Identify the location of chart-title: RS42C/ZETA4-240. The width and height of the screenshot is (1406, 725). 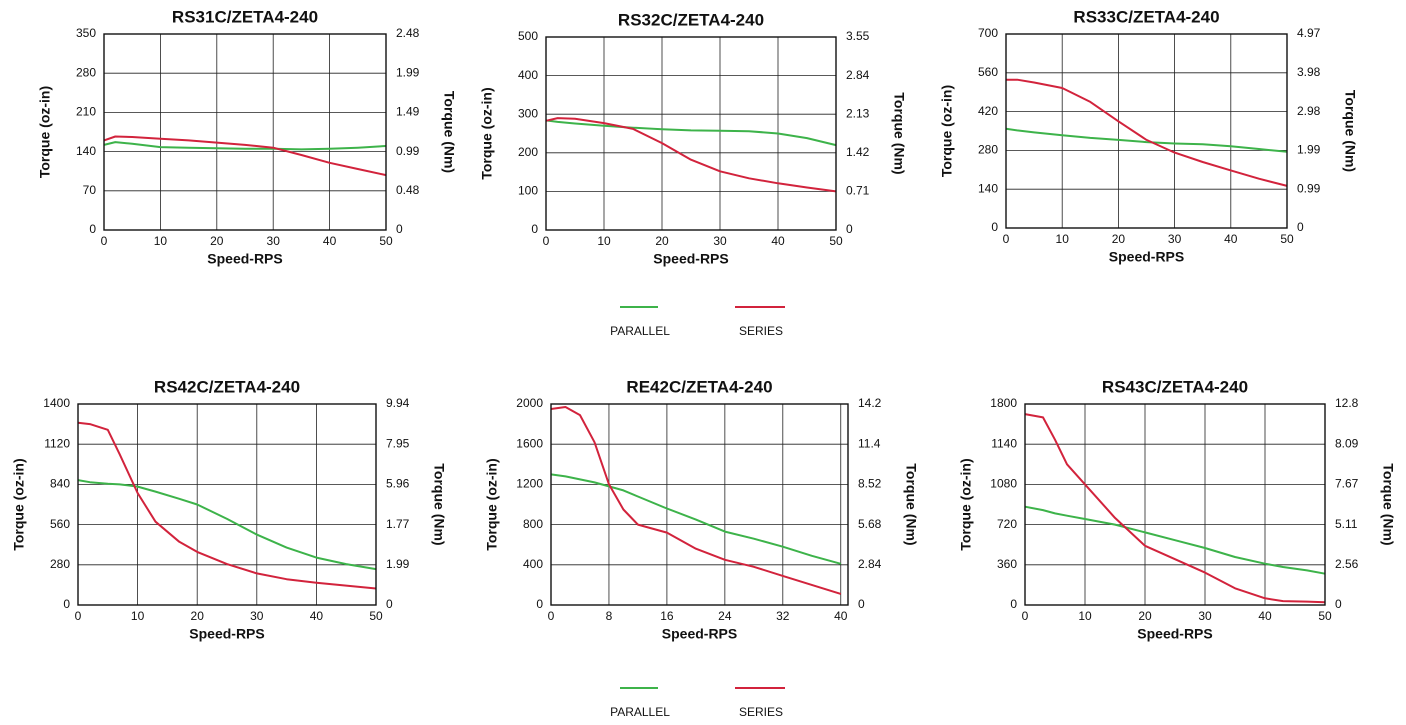
(227, 386).